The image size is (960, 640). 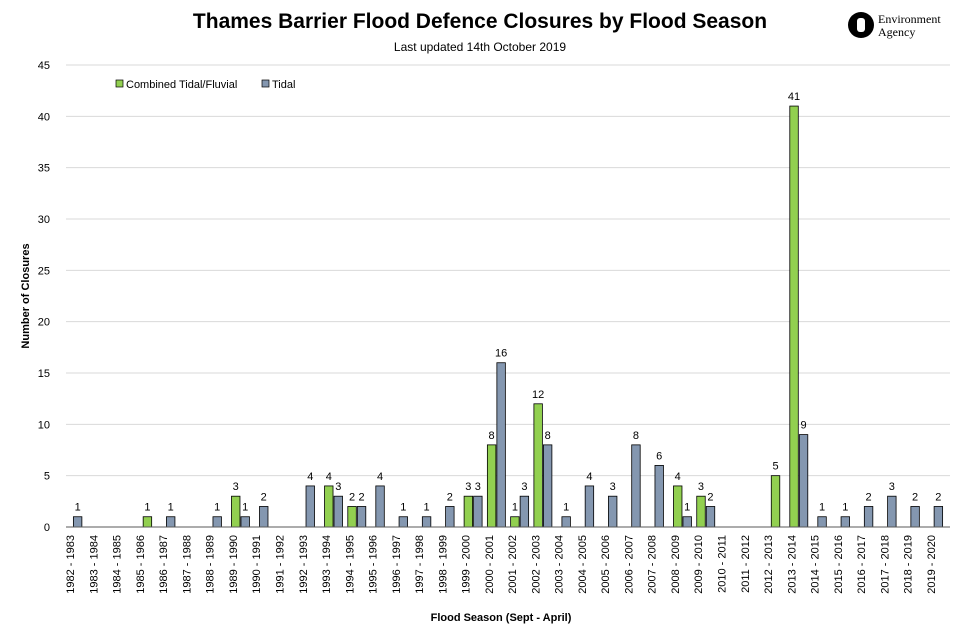 What do you see at coordinates (44, 117) in the screenshot?
I see `y-tick-label: 40` at bounding box center [44, 117].